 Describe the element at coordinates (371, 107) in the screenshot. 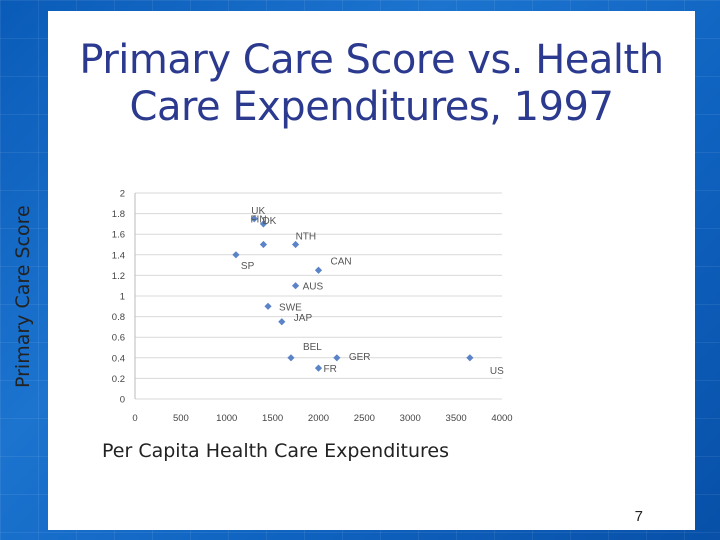

I see `title-line-2: Care Expenditures, 1997` at that location.